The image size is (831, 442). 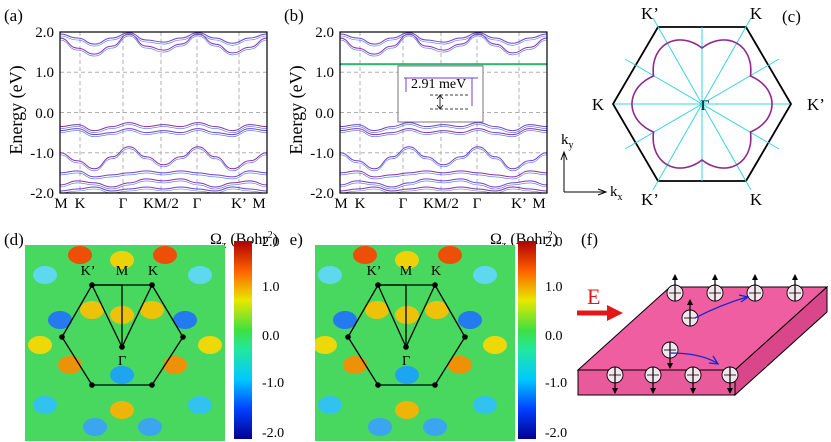 What do you see at coordinates (527, 340) in the screenshot?
I see `colorbar-e` at bounding box center [527, 340].